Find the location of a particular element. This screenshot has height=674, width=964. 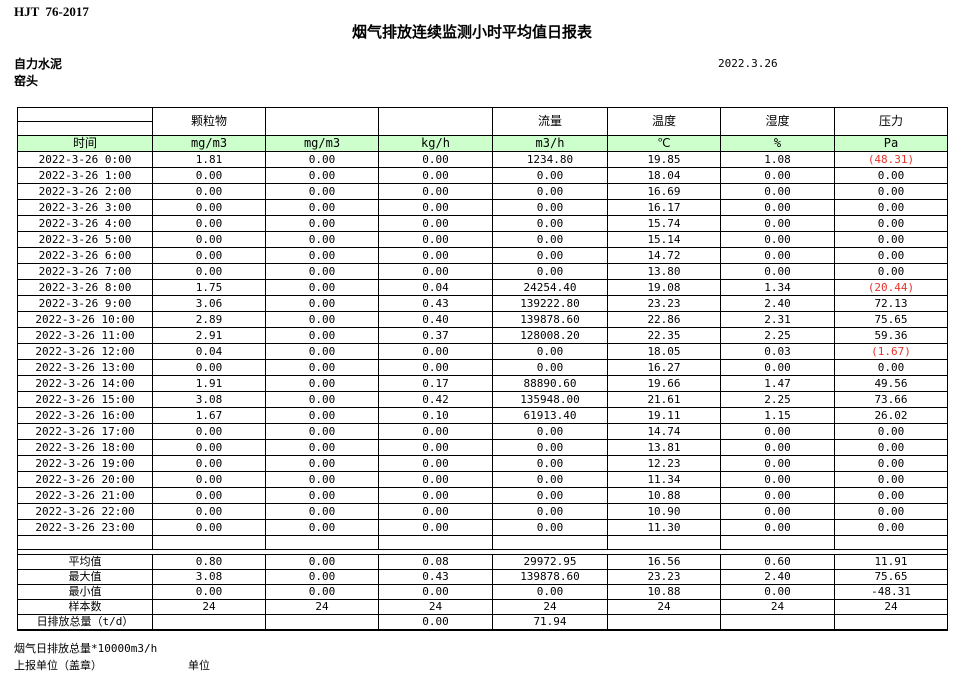

unit-cell-percent: % is located at coordinates (777, 143).